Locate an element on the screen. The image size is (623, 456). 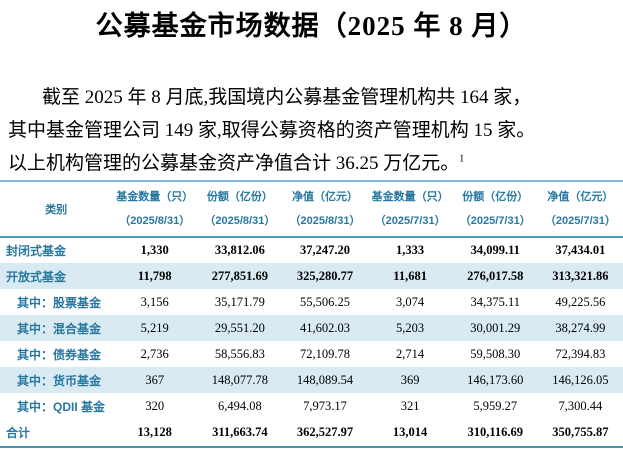
value-cell: 146,126.05 is located at coordinates (580, 379).